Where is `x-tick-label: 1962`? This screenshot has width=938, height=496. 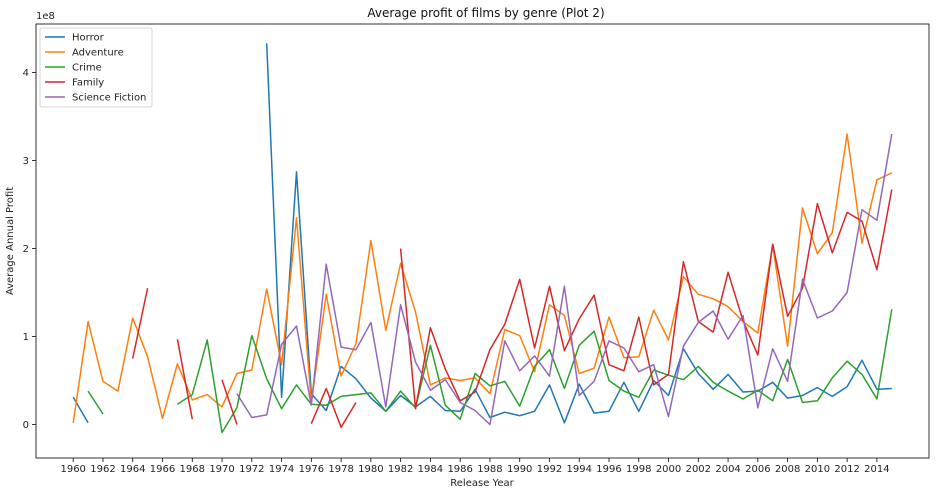 x-tick-label: 1962 is located at coordinates (102, 469).